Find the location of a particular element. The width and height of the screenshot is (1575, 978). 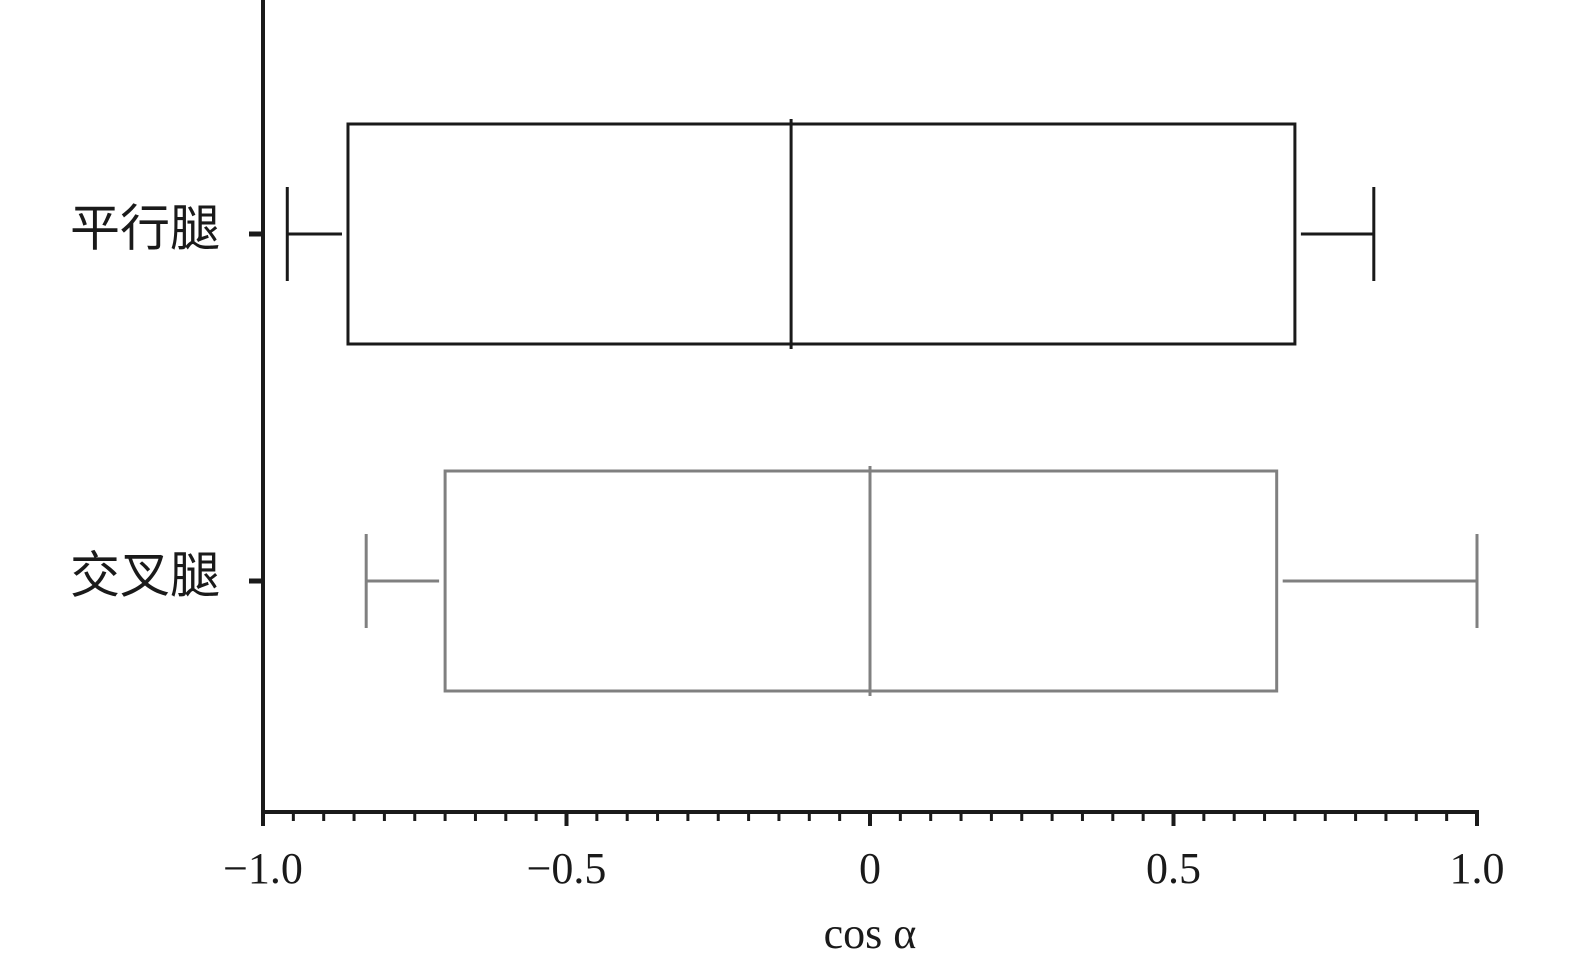

y-tick-label: 交叉腿 is located at coordinates (145, 575).